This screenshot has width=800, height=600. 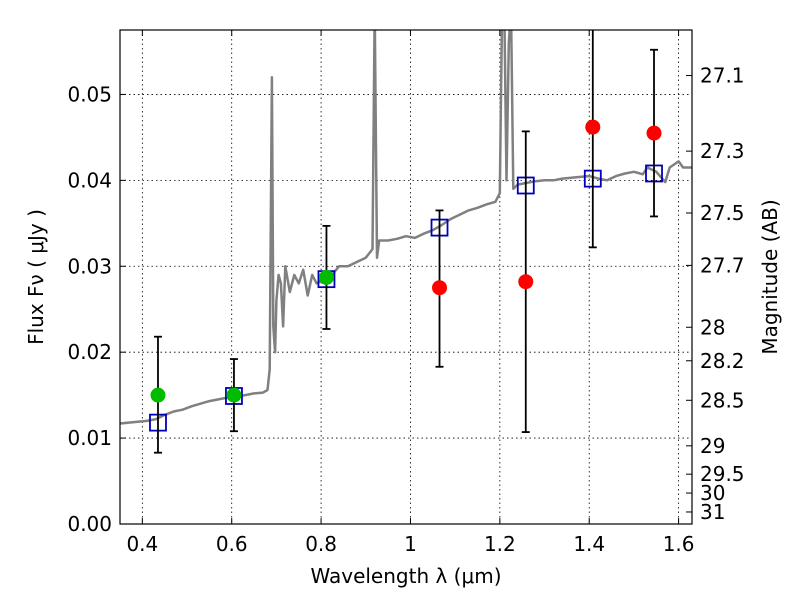 I want to click on y2-tick-label: 29, so click(x=712, y=446).